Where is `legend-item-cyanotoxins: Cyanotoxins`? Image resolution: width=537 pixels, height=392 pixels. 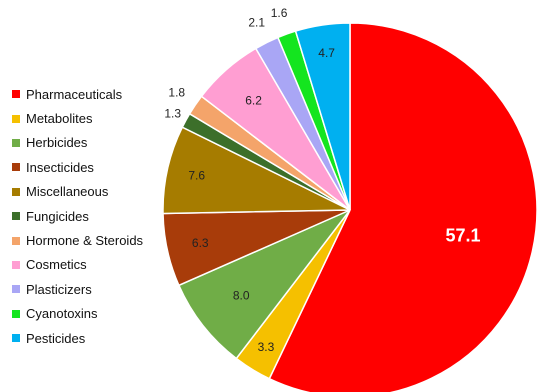
legend-item-cyanotoxins: Cyanotoxins is located at coordinates (77, 314).